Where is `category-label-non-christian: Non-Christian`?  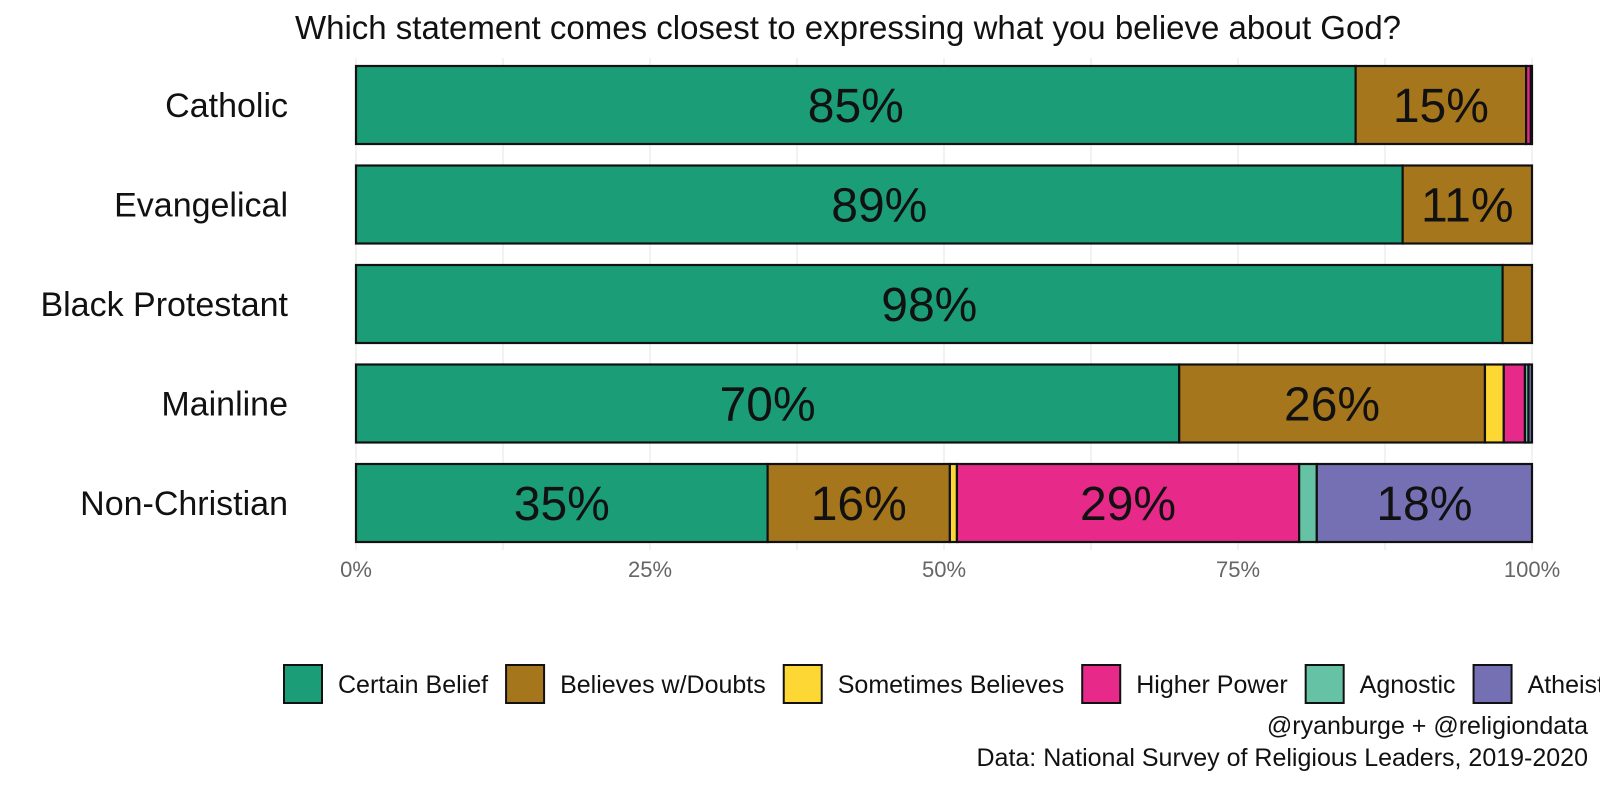
category-label-non-christian: Non-Christian is located at coordinates (184, 504).